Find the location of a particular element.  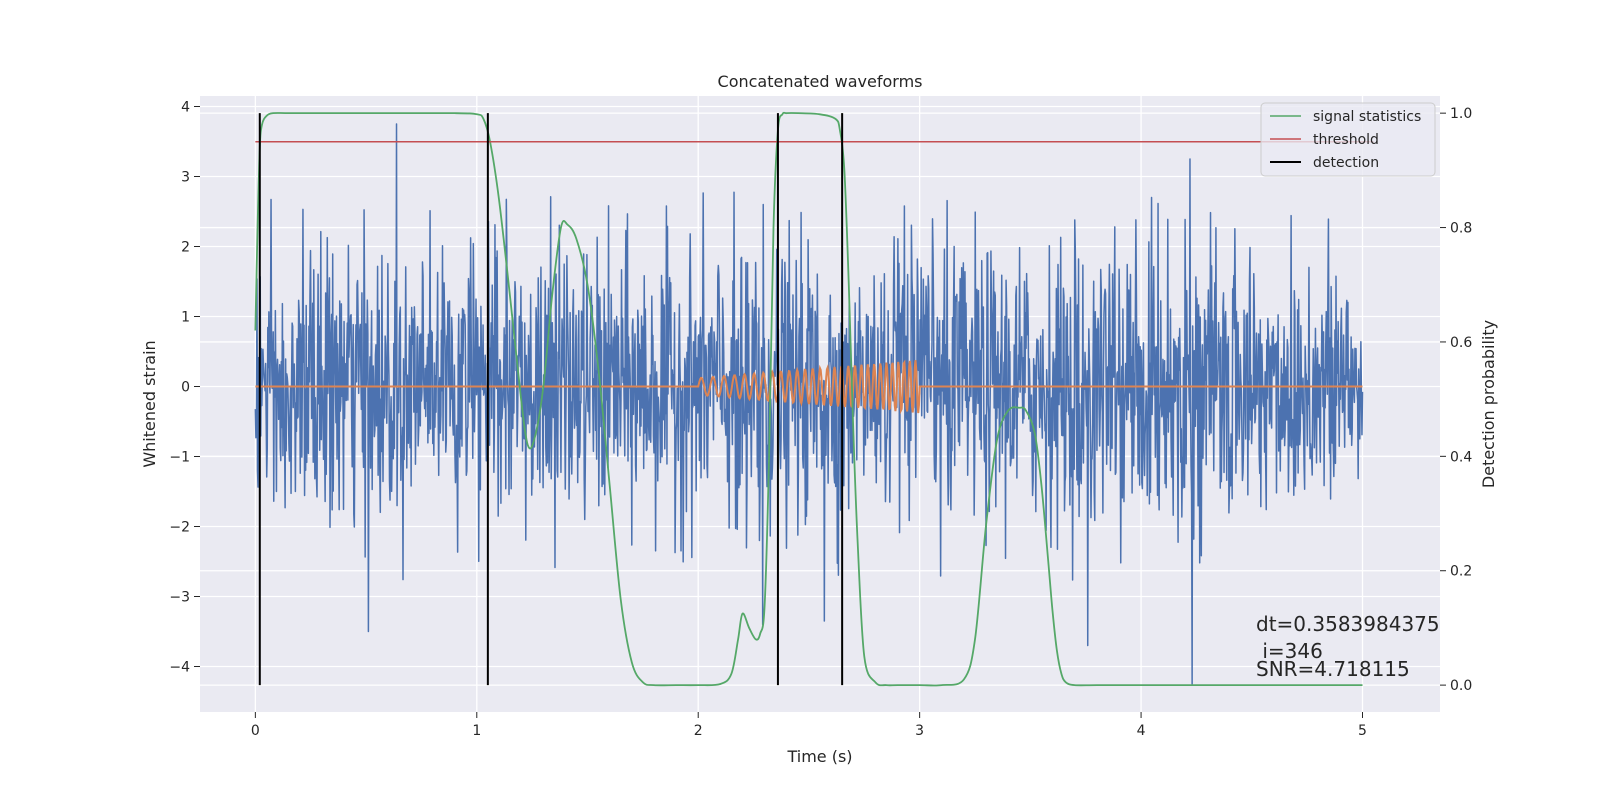

x-axis-label: Time (s) is located at coordinates (819, 756).